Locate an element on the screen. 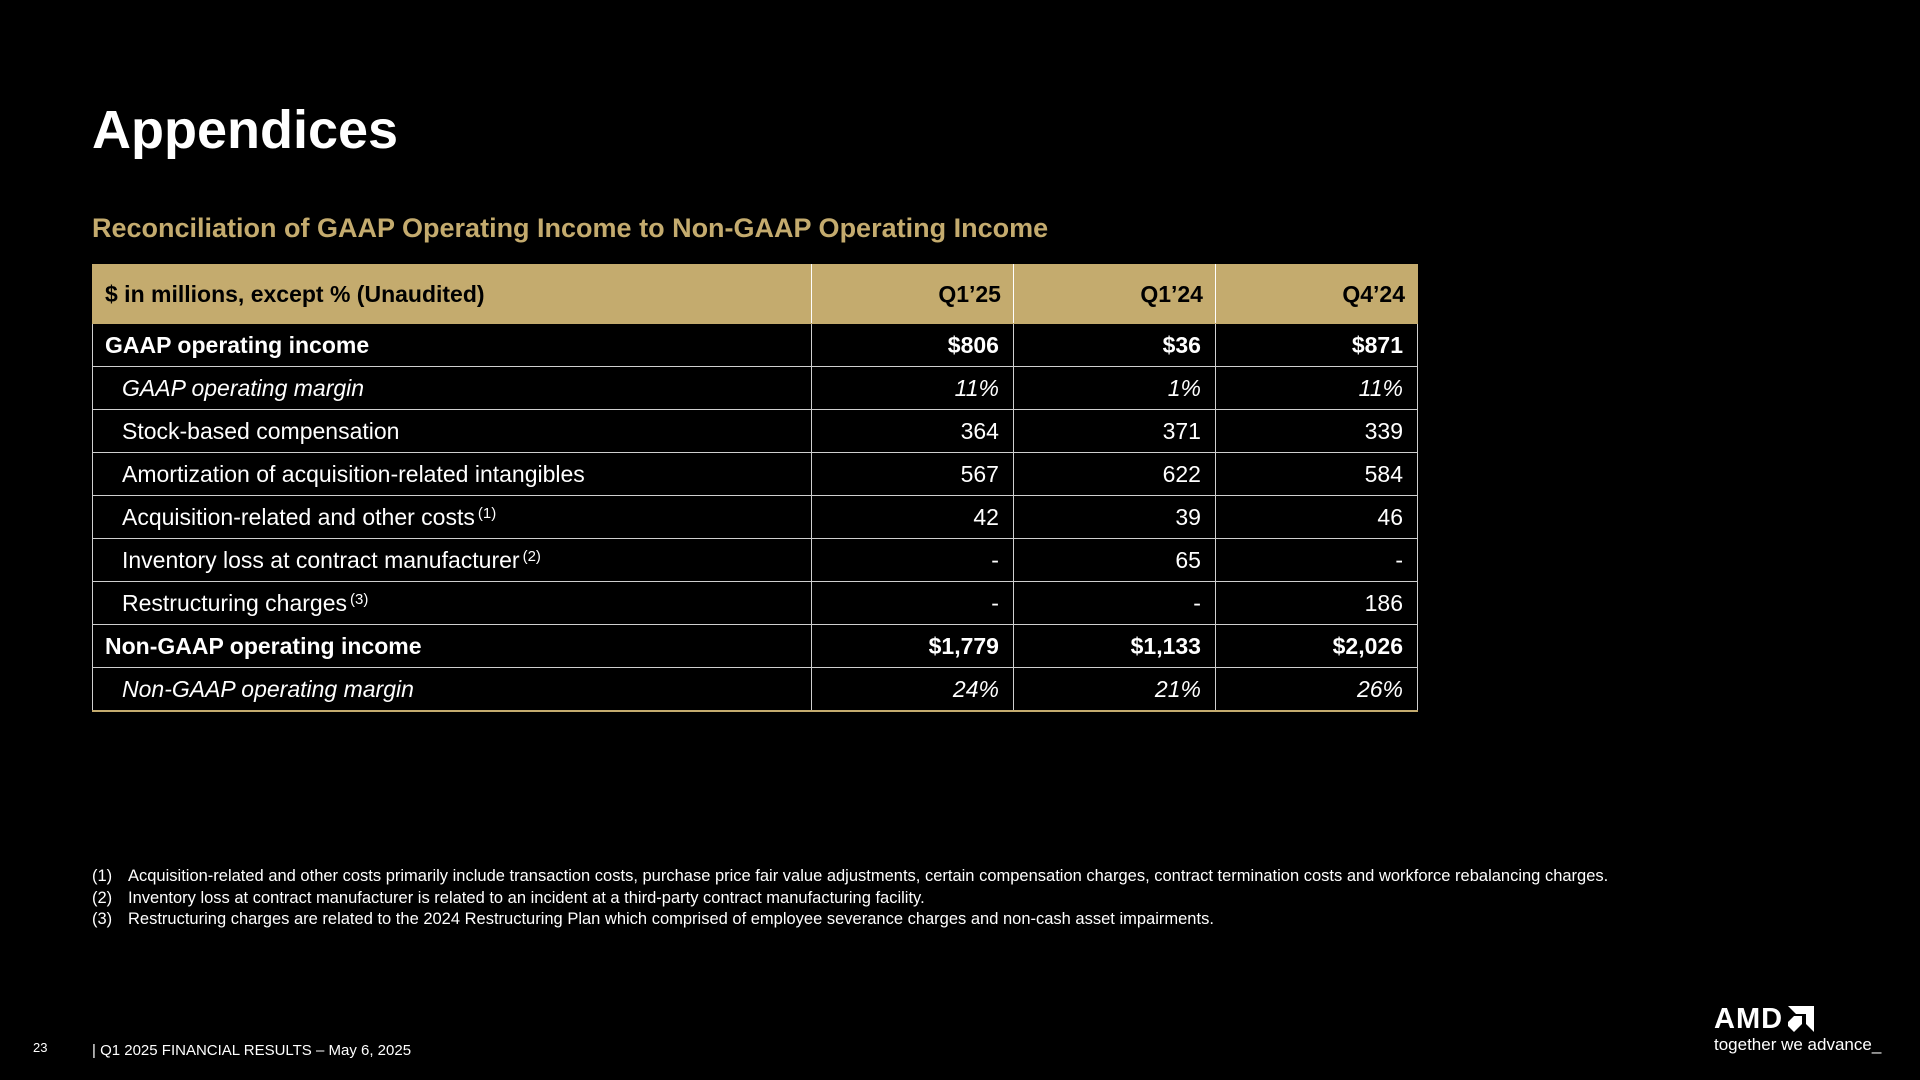 The height and width of the screenshot is (1080, 1920). row-label-cell: Acquisition-related and other costs (1) is located at coordinates (452, 517).